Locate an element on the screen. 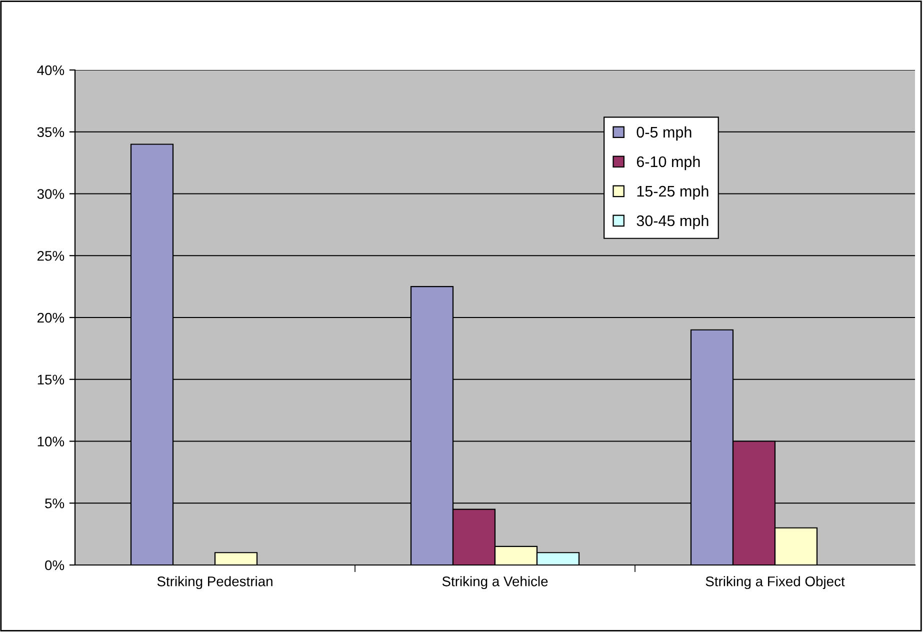  y-tick-label: 15% is located at coordinates (51, 379).